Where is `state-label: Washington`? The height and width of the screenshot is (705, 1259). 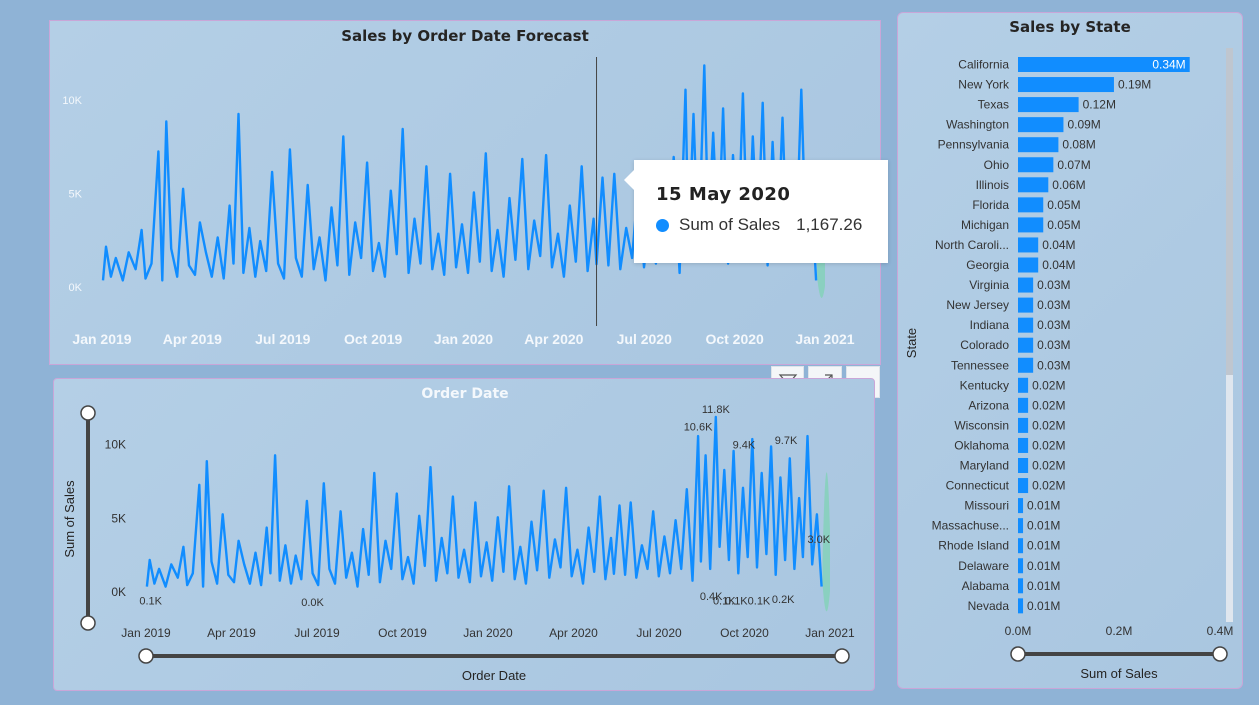 state-label: Washington is located at coordinates (977, 125).